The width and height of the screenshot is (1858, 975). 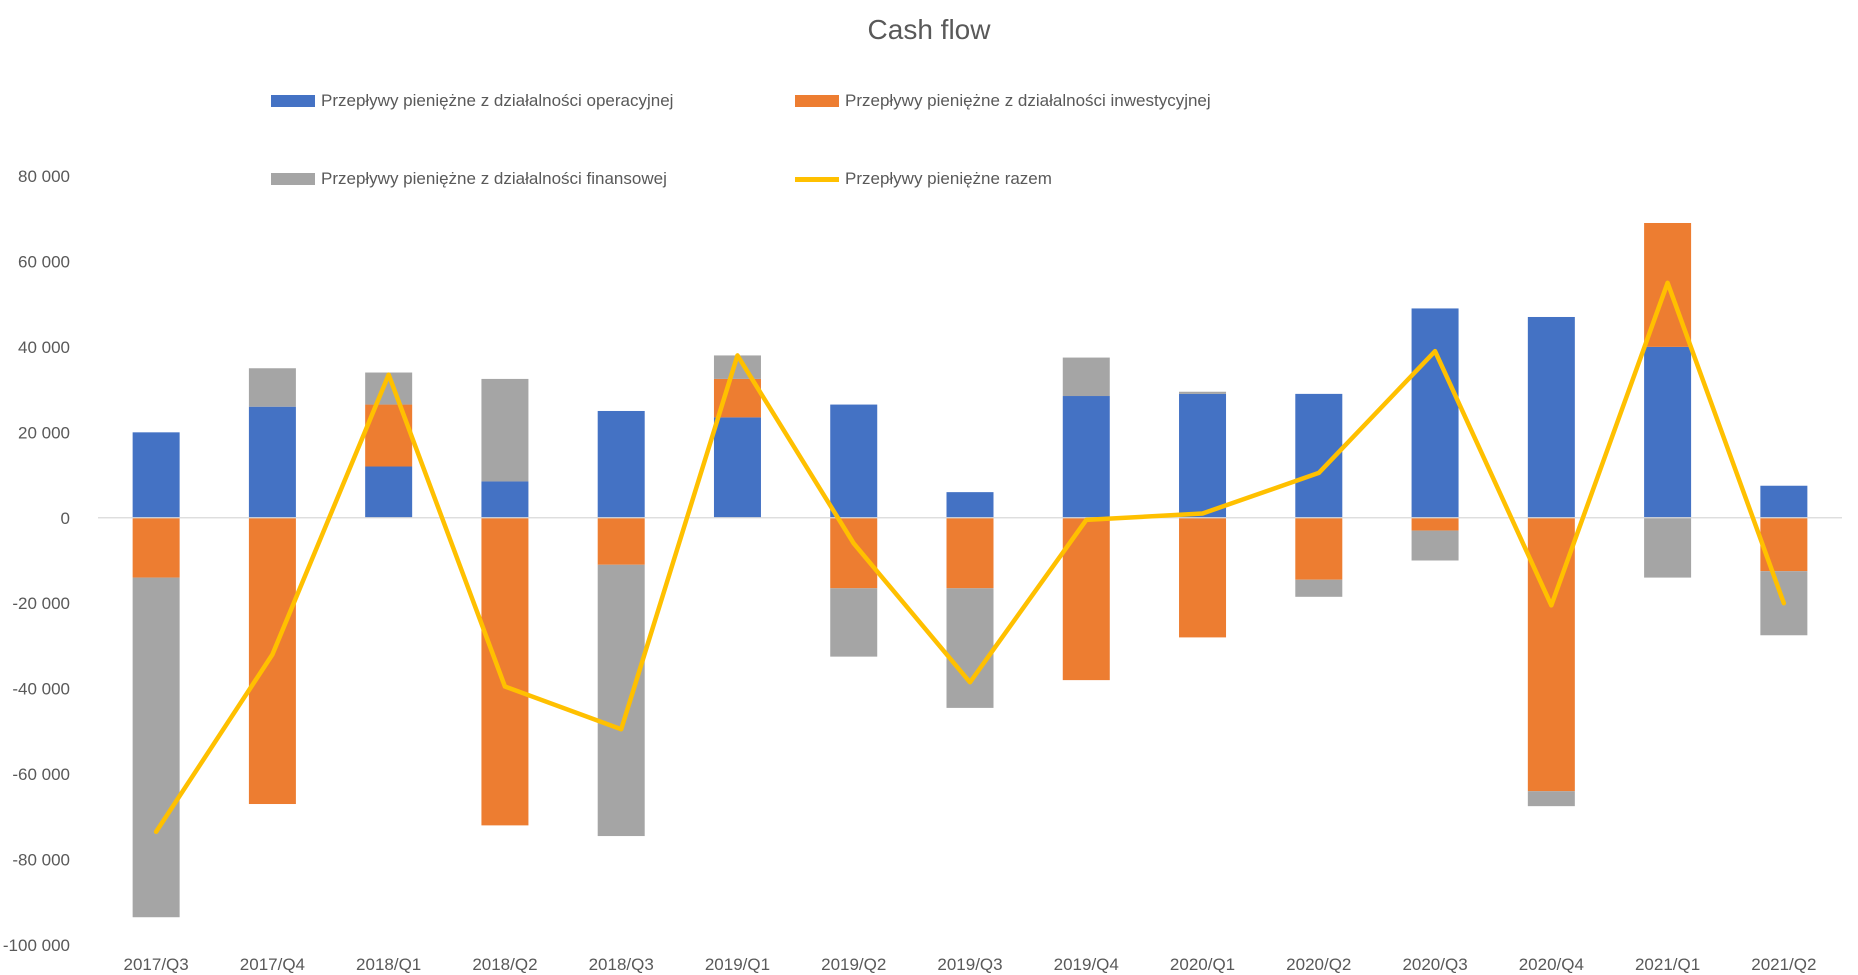 What do you see at coordinates (504, 964) in the screenshot?
I see `x-tick-label: 2018/Q2` at bounding box center [504, 964].